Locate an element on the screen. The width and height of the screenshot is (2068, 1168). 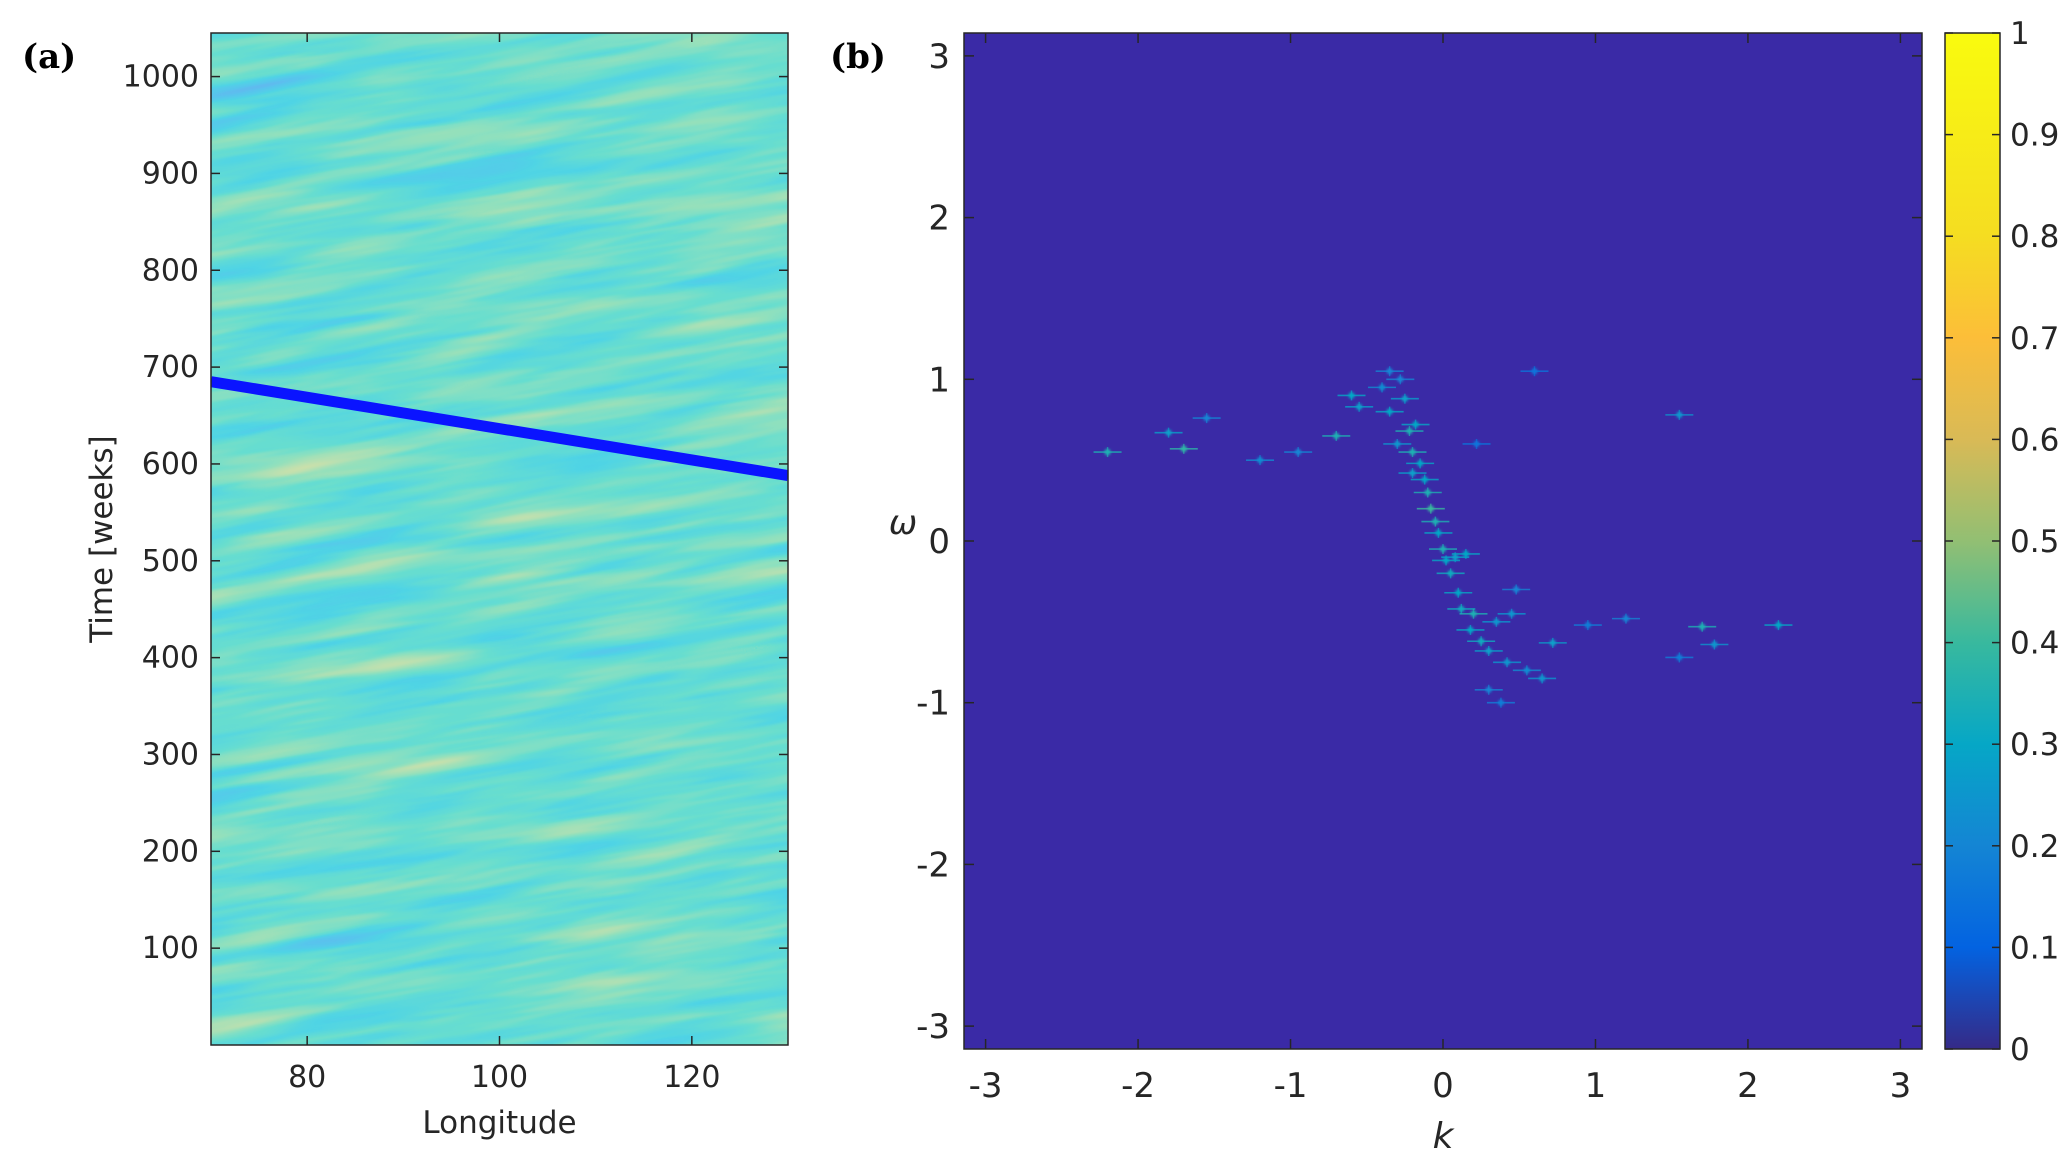
colorbar-tick-label: 0.4 is located at coordinates (2034, 644).